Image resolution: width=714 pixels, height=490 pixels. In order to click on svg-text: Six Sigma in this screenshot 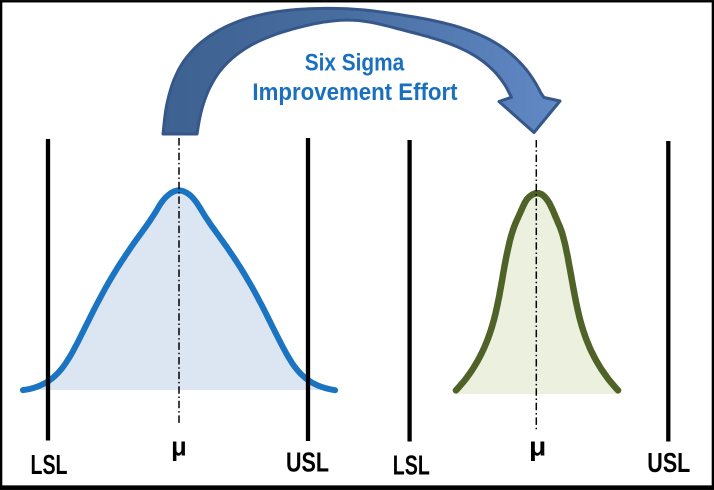, I will do `click(355, 63)`.